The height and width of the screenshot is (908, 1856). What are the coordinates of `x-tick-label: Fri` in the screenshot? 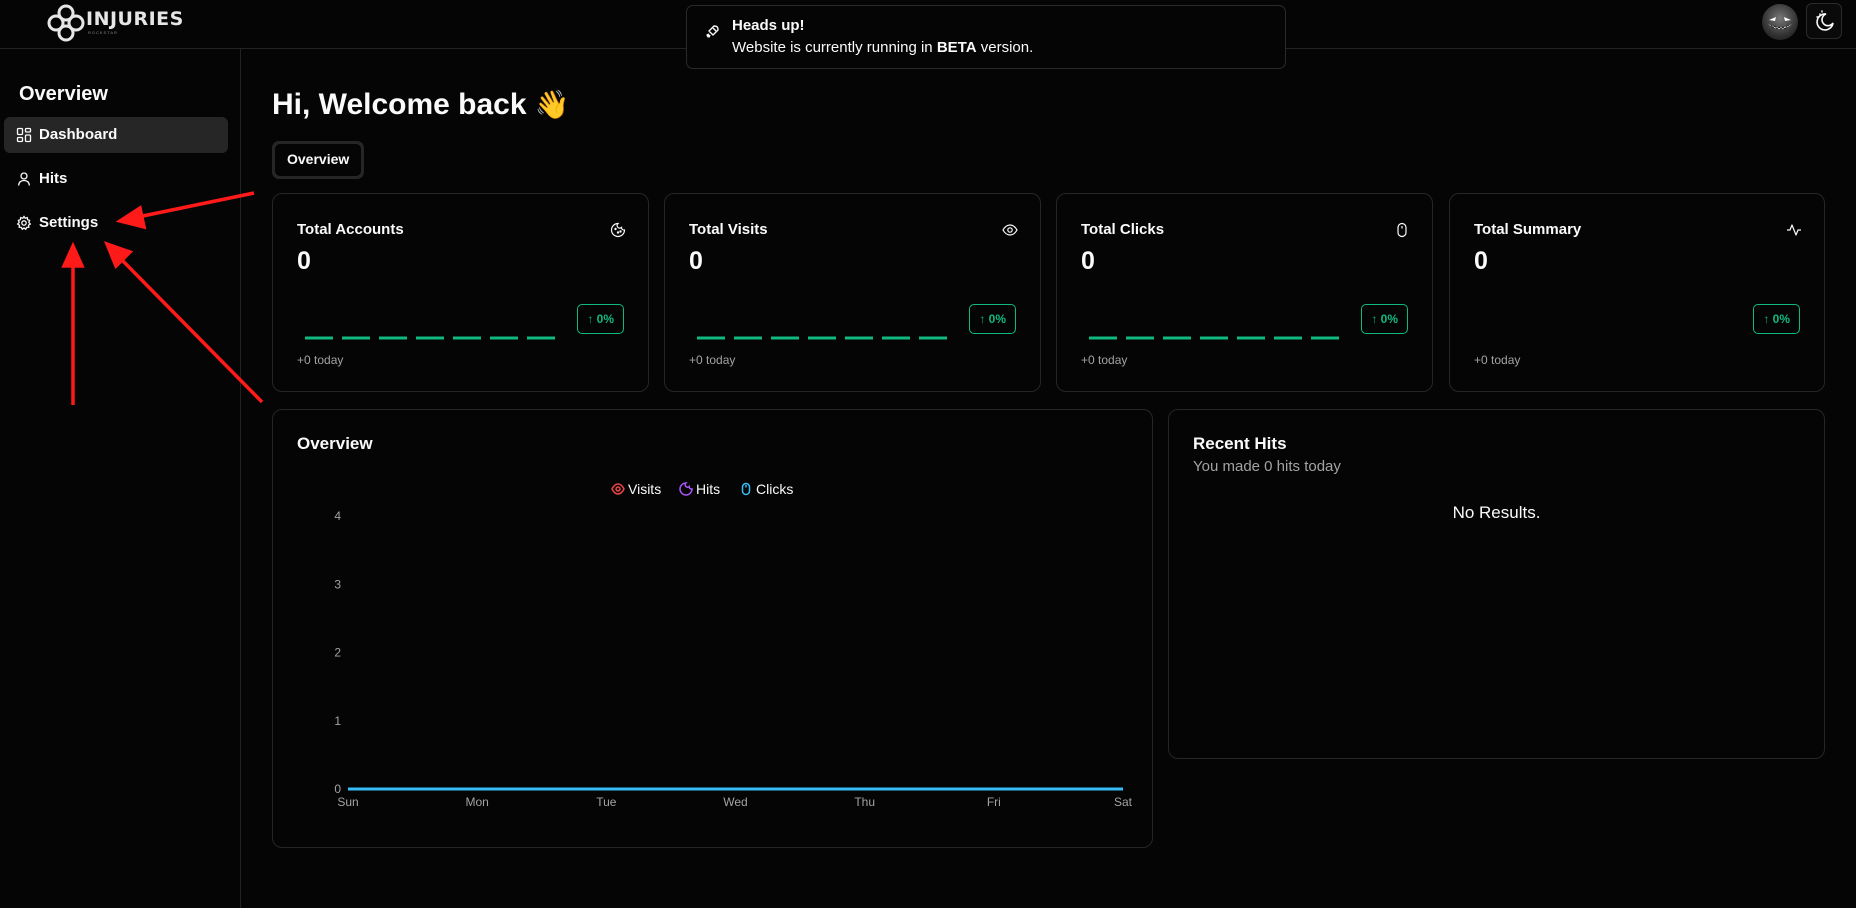 It's located at (994, 802).